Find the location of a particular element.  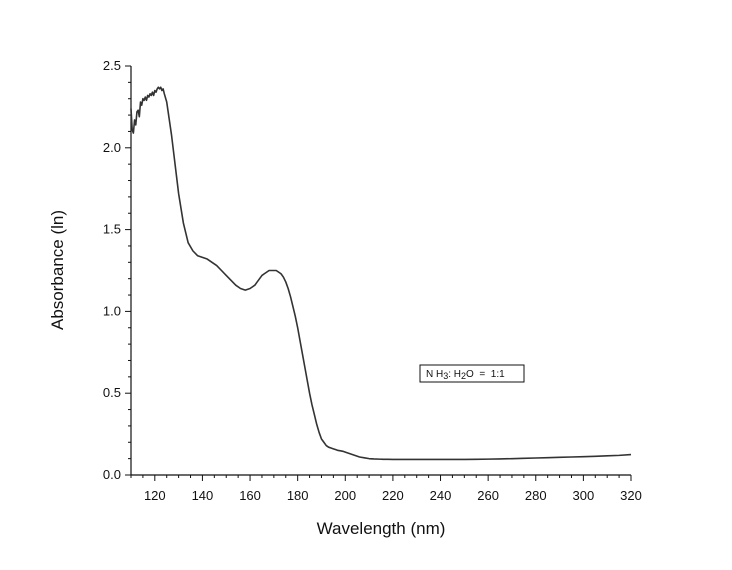

x-tick-label: 120 is located at coordinates (155, 495).